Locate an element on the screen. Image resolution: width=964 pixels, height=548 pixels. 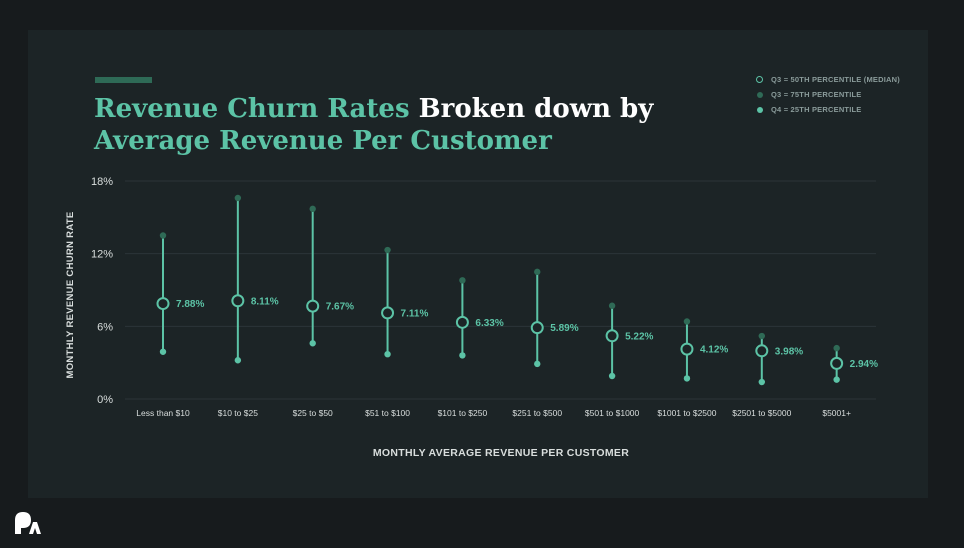
x-axis-label: MONTHLY AVERAGE REVENUE PER CUSTOMER is located at coordinates (501, 453).